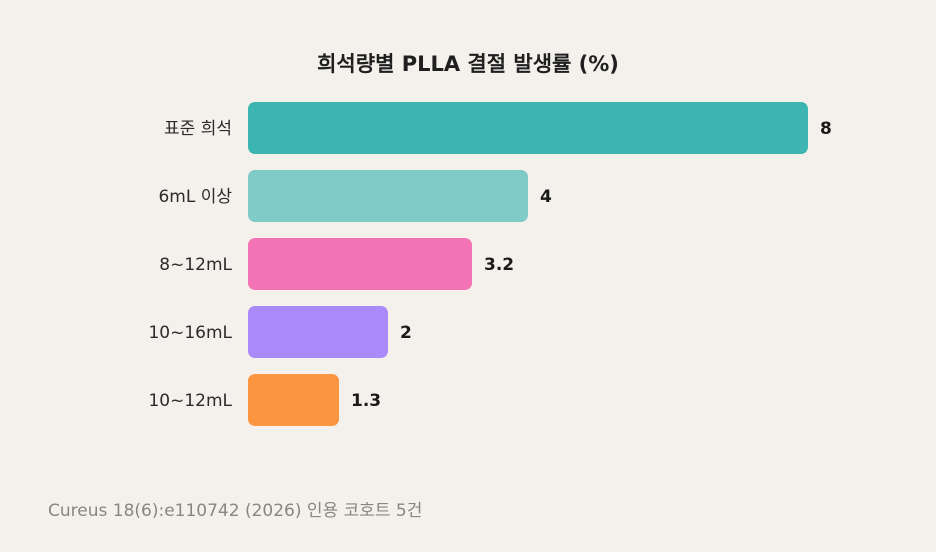  What do you see at coordinates (468, 64) in the screenshot?
I see `chart-title: 희석량별 PLLA 결절 발생률 (%)` at bounding box center [468, 64].